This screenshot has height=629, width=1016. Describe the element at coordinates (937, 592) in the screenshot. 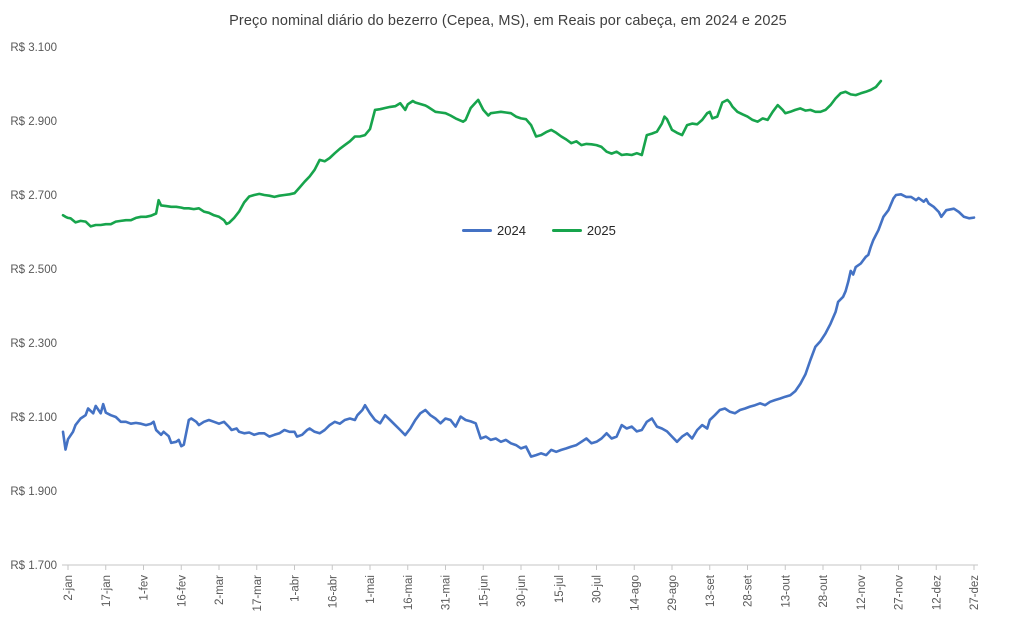

I see `x-axis-tick-label: 12-dez` at that location.